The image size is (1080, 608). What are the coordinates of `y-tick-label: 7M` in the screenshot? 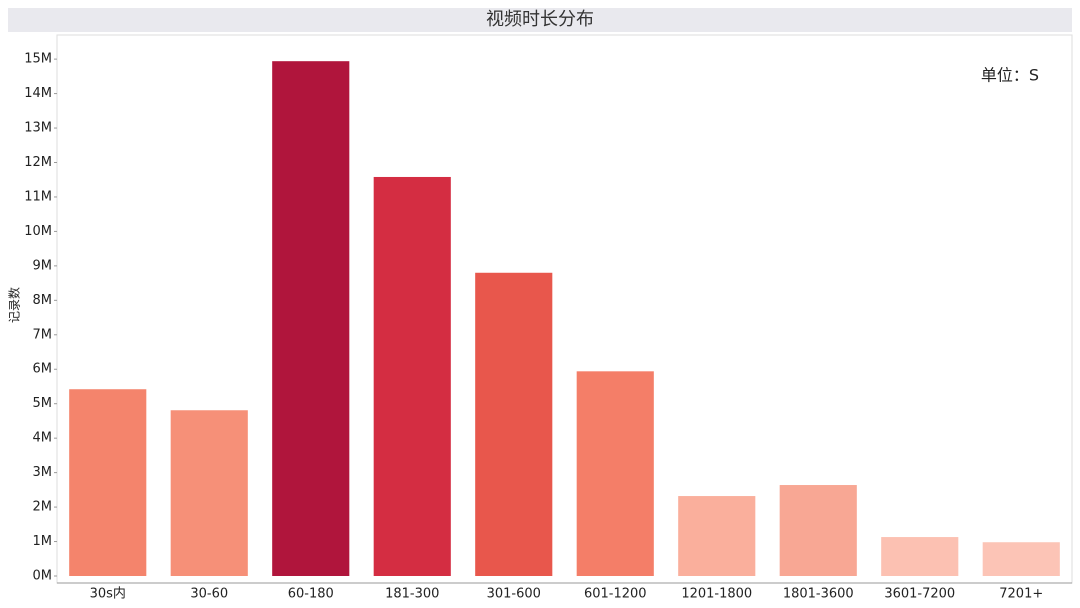 It's located at (43, 334).